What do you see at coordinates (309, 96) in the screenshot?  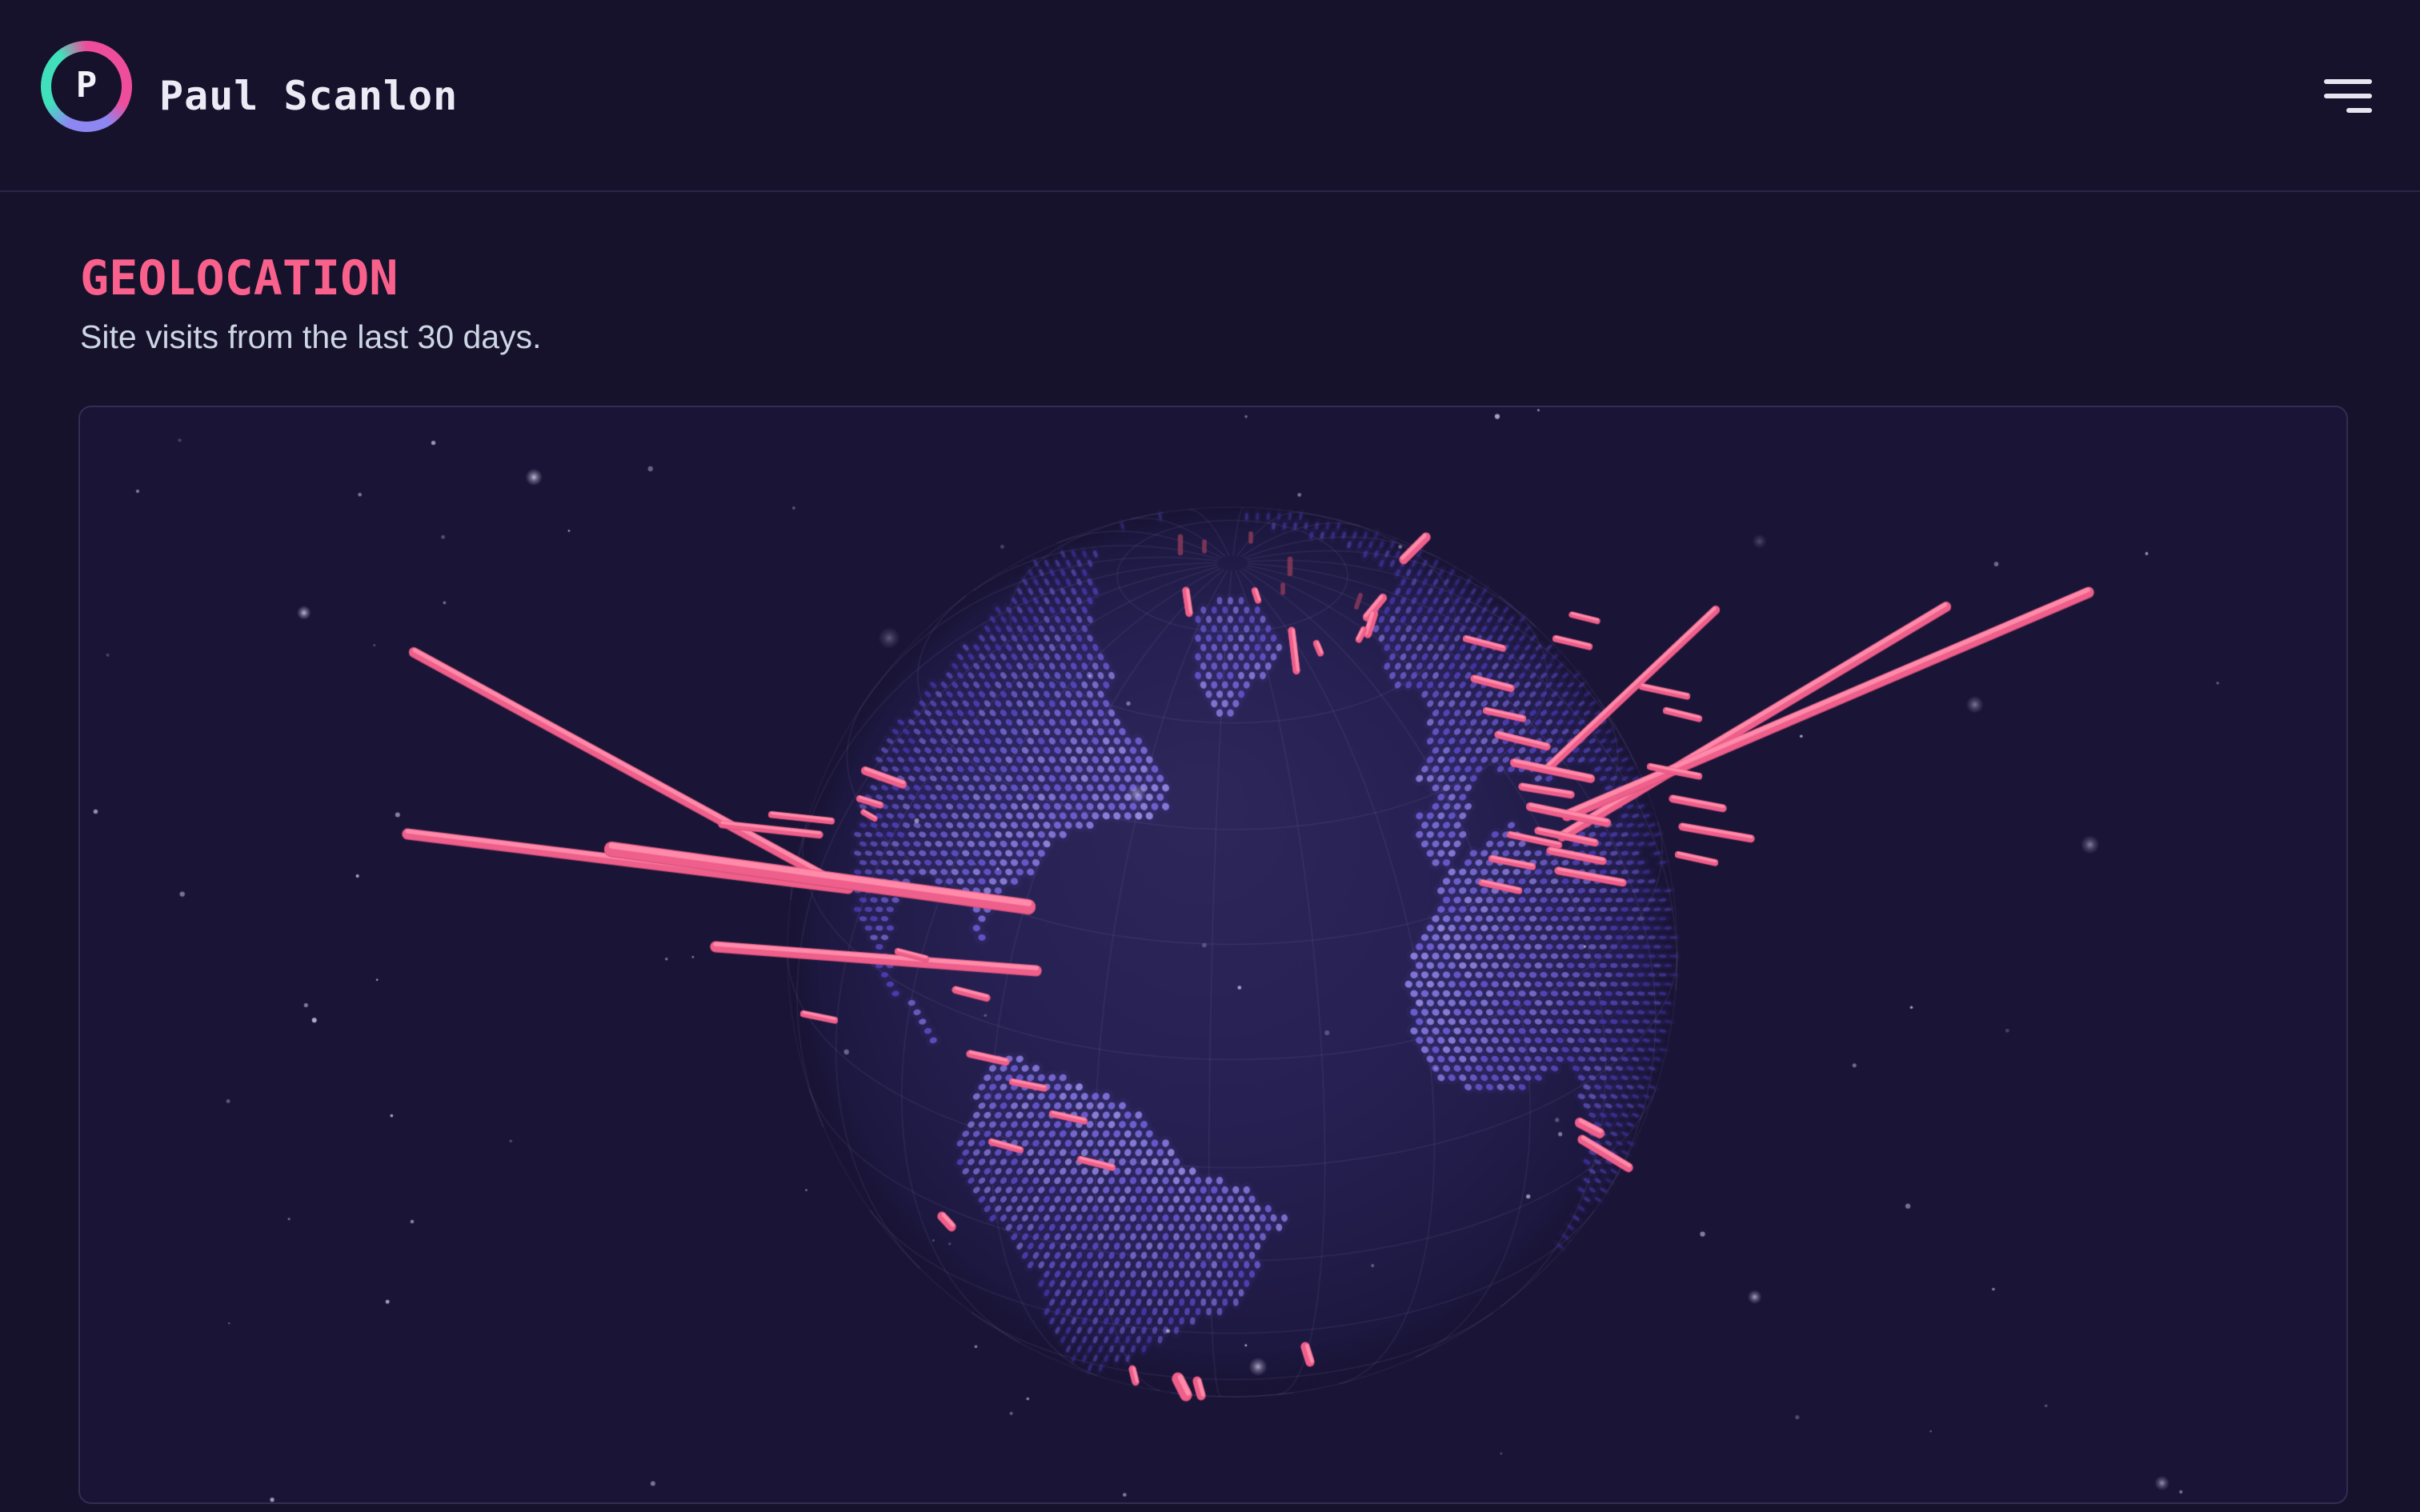 I see `brand-title: Paul Scanlon` at bounding box center [309, 96].